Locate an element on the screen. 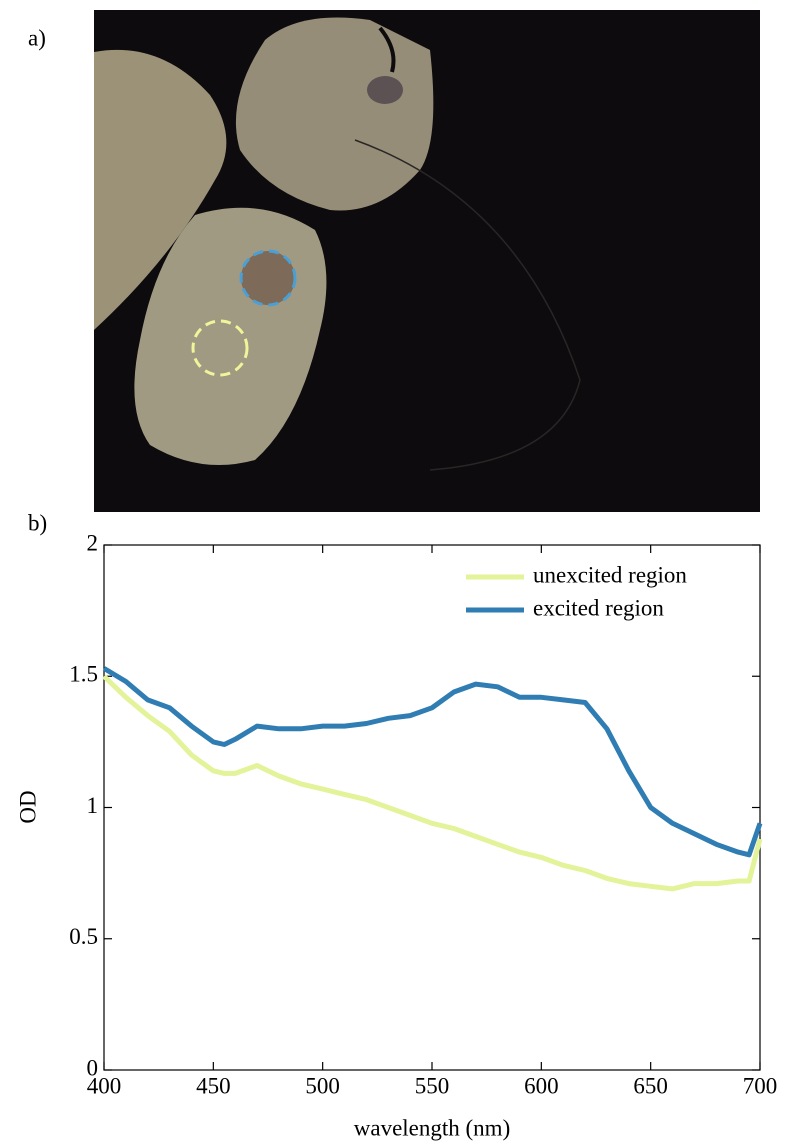 The height and width of the screenshot is (1147, 787). y-tick-label: 1.5 is located at coordinates (83, 674).